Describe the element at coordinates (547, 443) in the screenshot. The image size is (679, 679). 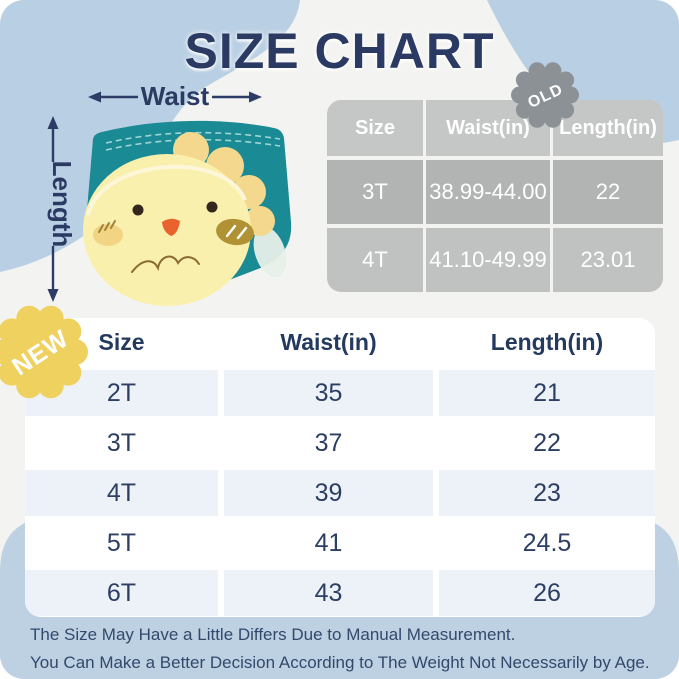
I see `new-table-cell: 22` at that location.